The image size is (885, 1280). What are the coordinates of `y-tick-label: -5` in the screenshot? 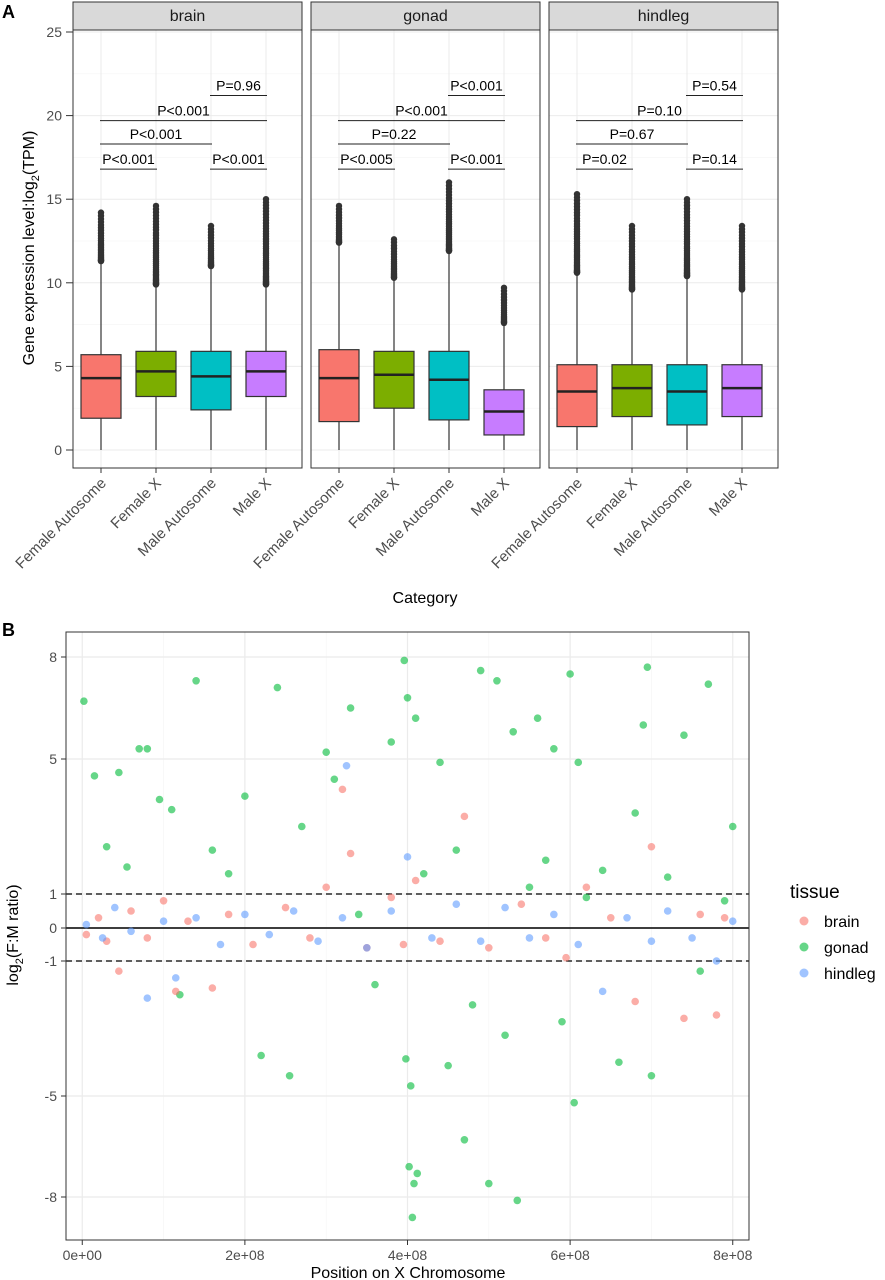 It's located at (51, 1096).